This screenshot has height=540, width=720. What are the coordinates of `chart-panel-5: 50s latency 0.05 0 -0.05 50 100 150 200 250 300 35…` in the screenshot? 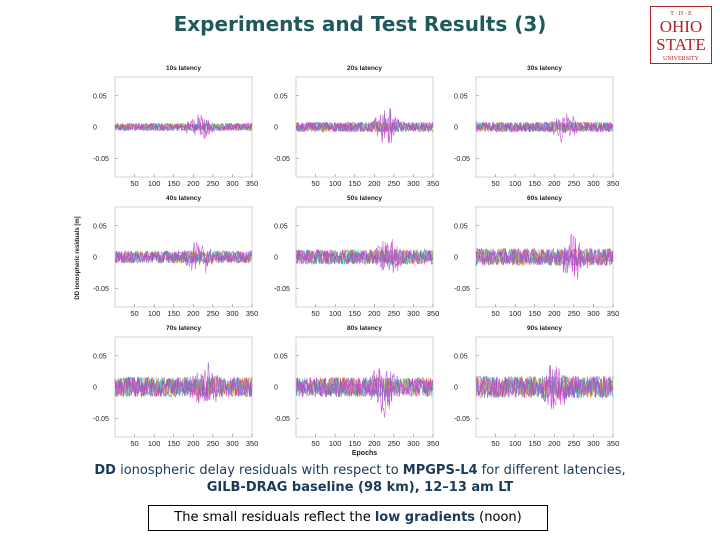 It's located at (356, 256).